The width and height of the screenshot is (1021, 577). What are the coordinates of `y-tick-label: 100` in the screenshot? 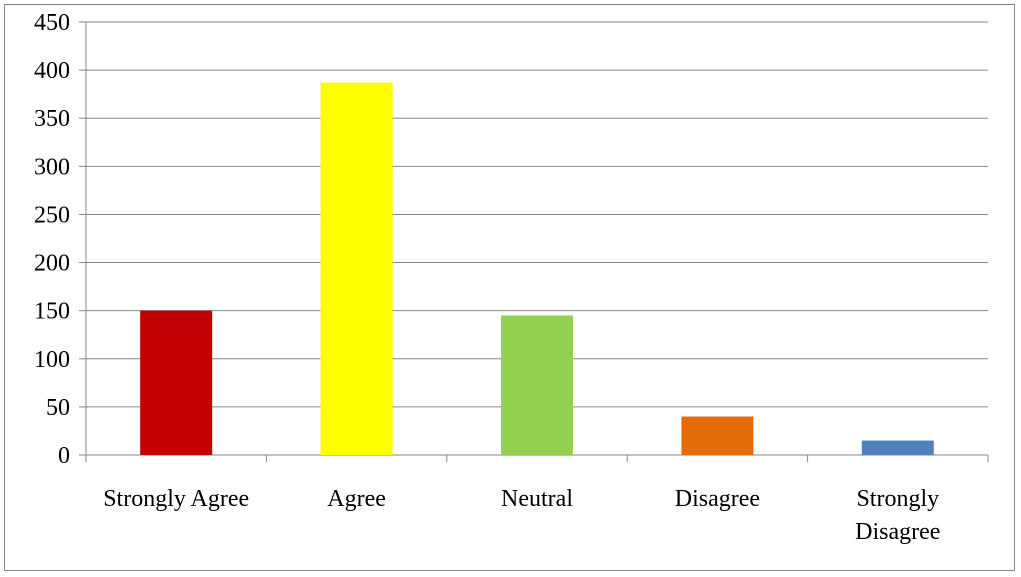 It's located at (52, 360).